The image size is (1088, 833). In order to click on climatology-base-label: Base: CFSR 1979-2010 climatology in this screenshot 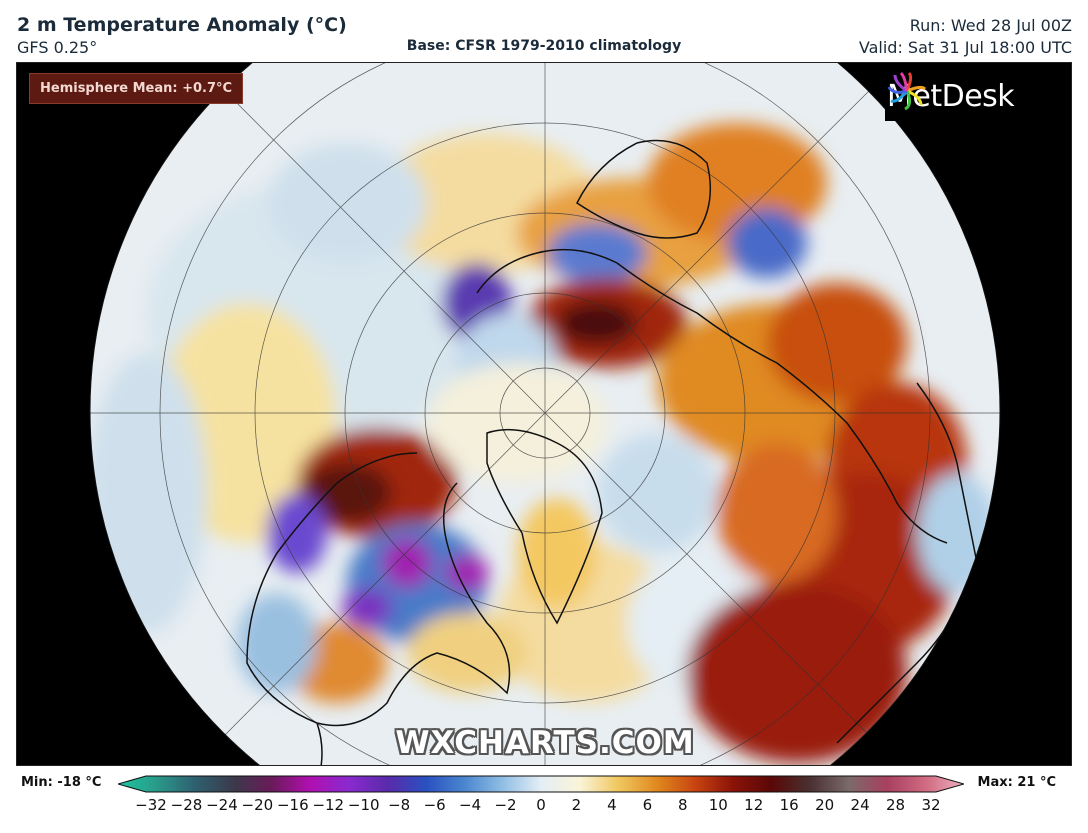, I will do `click(544, 46)`.